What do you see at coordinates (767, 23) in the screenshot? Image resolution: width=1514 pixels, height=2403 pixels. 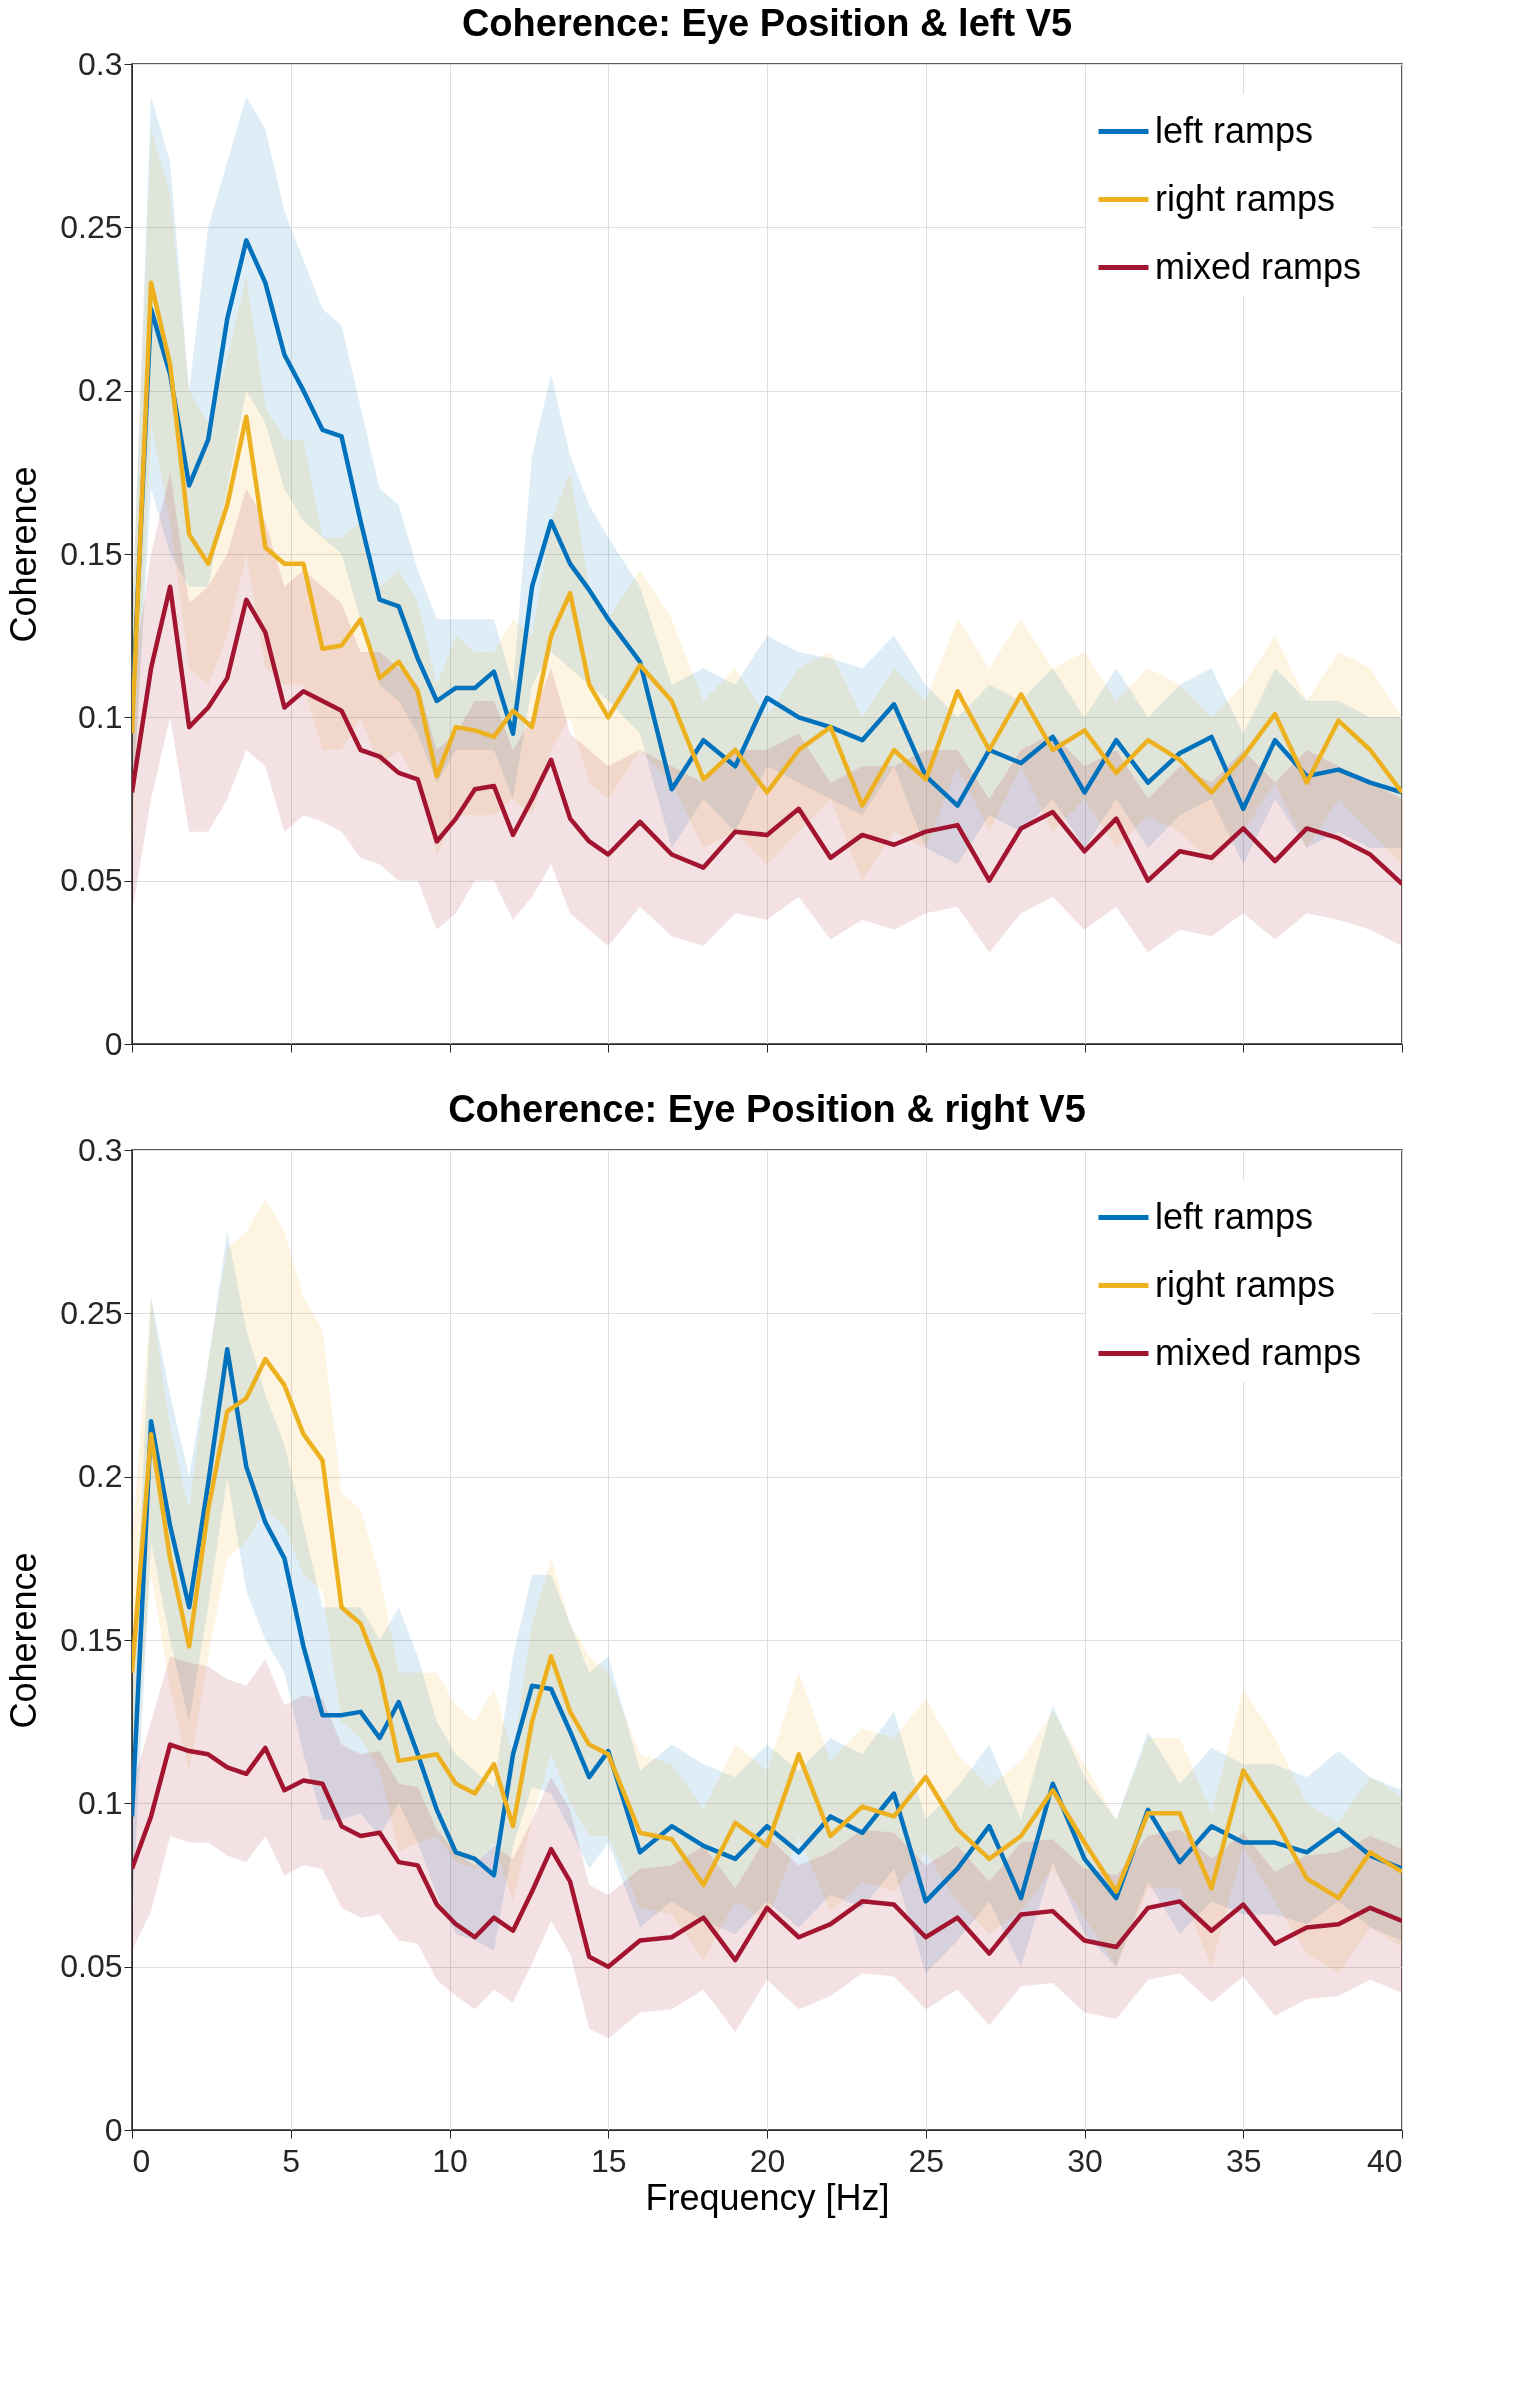 I see `chart-title: Coherence: Eye Position & left V5` at bounding box center [767, 23].